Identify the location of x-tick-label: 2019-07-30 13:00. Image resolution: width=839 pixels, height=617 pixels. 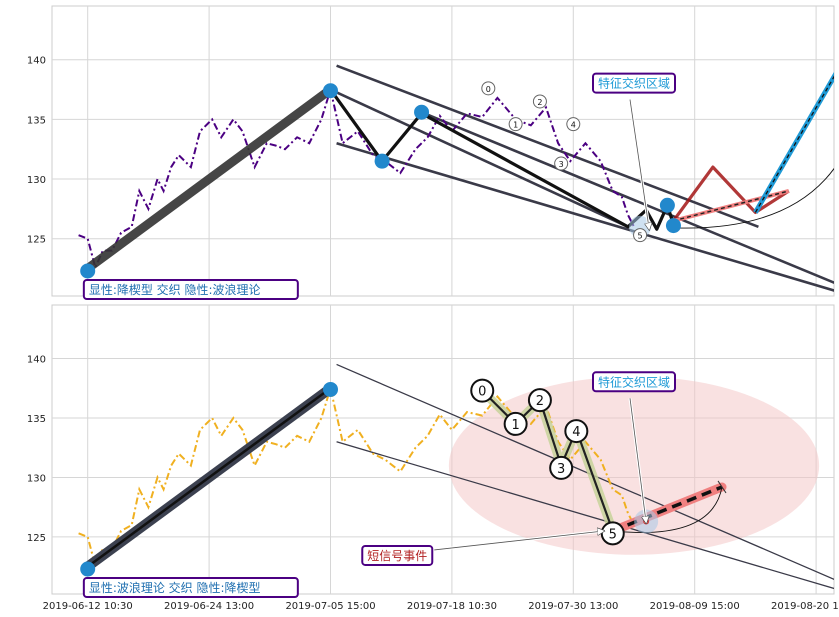
(573, 606).